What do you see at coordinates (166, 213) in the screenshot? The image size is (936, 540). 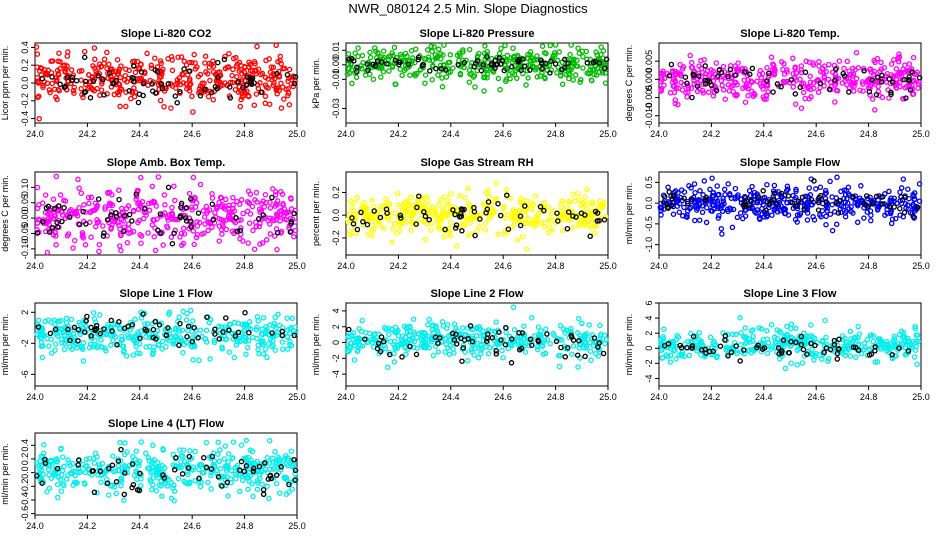 I see `plot-frame` at bounding box center [166, 213].